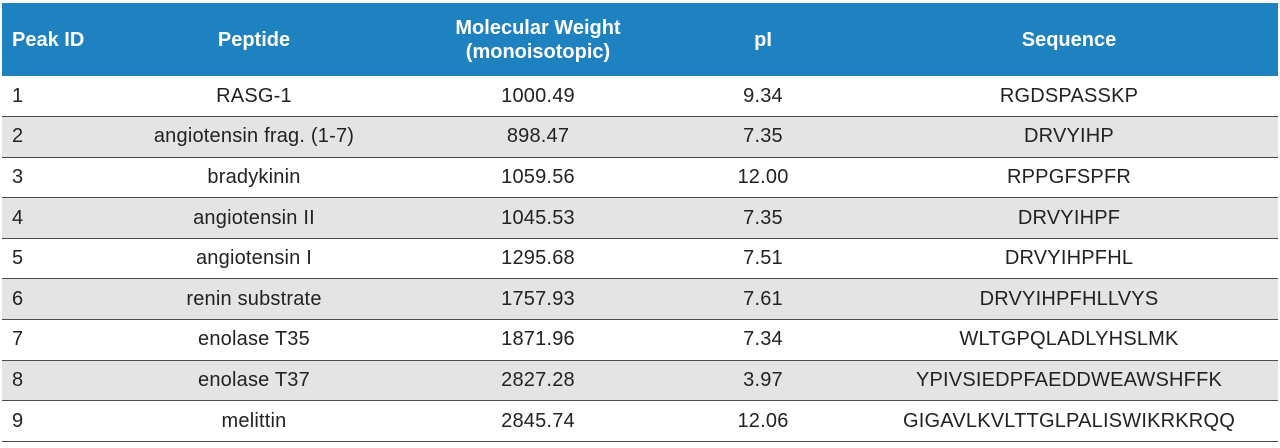  Describe the element at coordinates (254, 420) in the screenshot. I see `cell-peptide: melittin` at that location.